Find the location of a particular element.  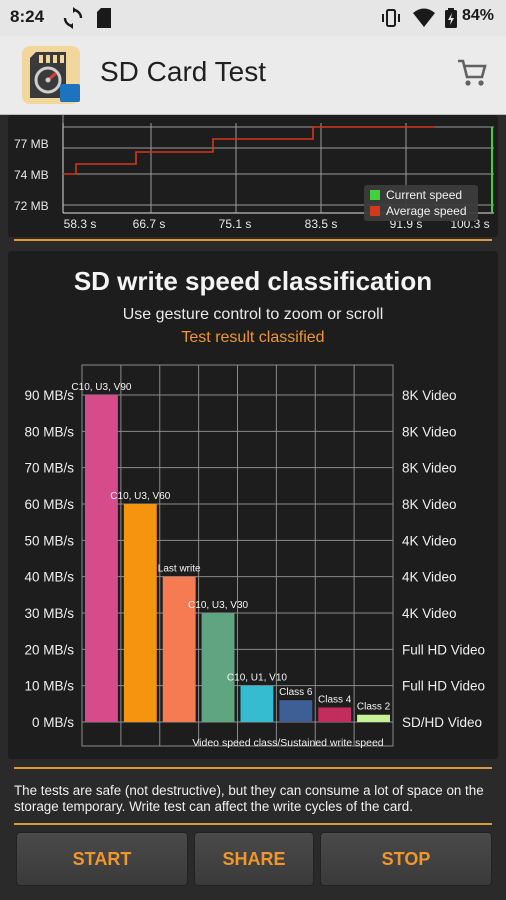

right-tick-label: SD/HD Video is located at coordinates (442, 722).